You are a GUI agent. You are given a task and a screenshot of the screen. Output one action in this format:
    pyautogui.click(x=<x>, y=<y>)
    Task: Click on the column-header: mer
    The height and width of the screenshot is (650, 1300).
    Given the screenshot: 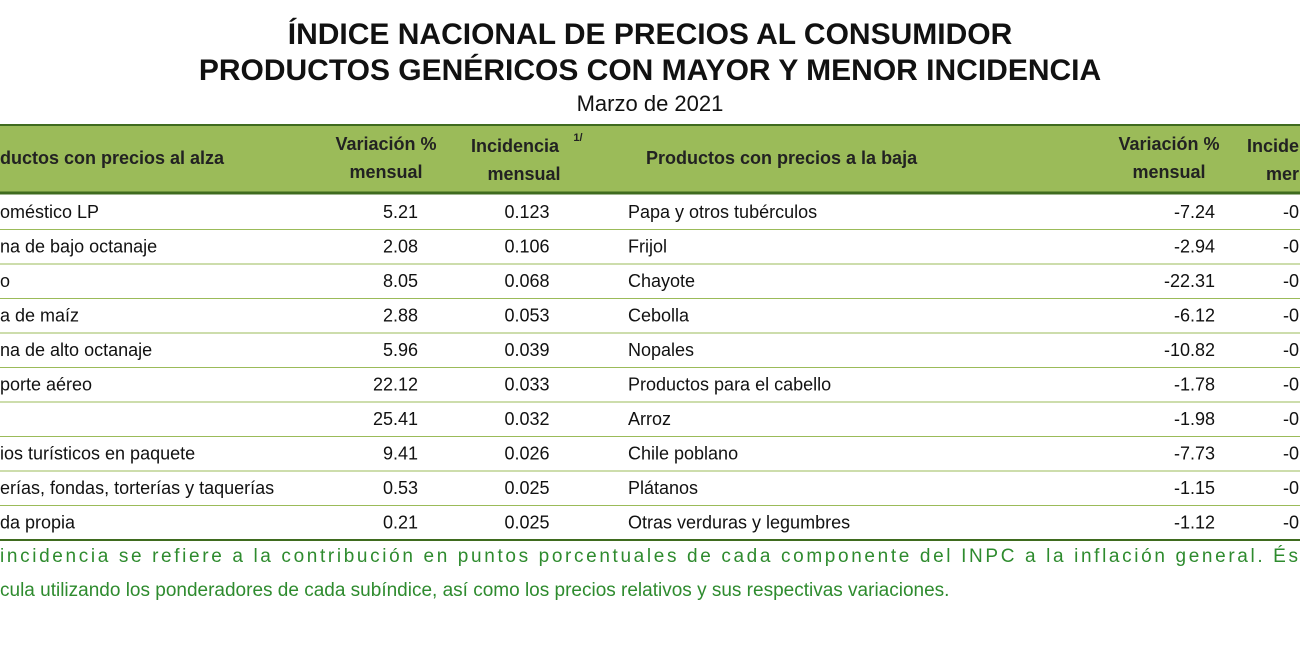 What is the action you would take?
    pyautogui.click(x=1282, y=174)
    